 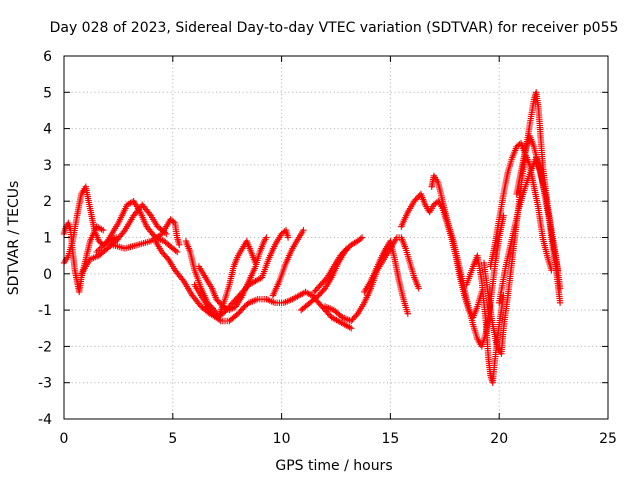 I want to click on x-tick-label: 5, so click(x=172, y=439).